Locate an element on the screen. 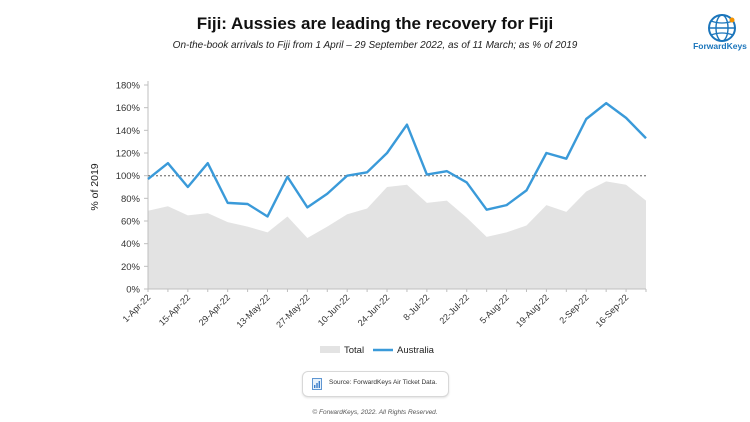 This screenshot has height=422, width=750. y-tick-label: 160% is located at coordinates (128, 108).